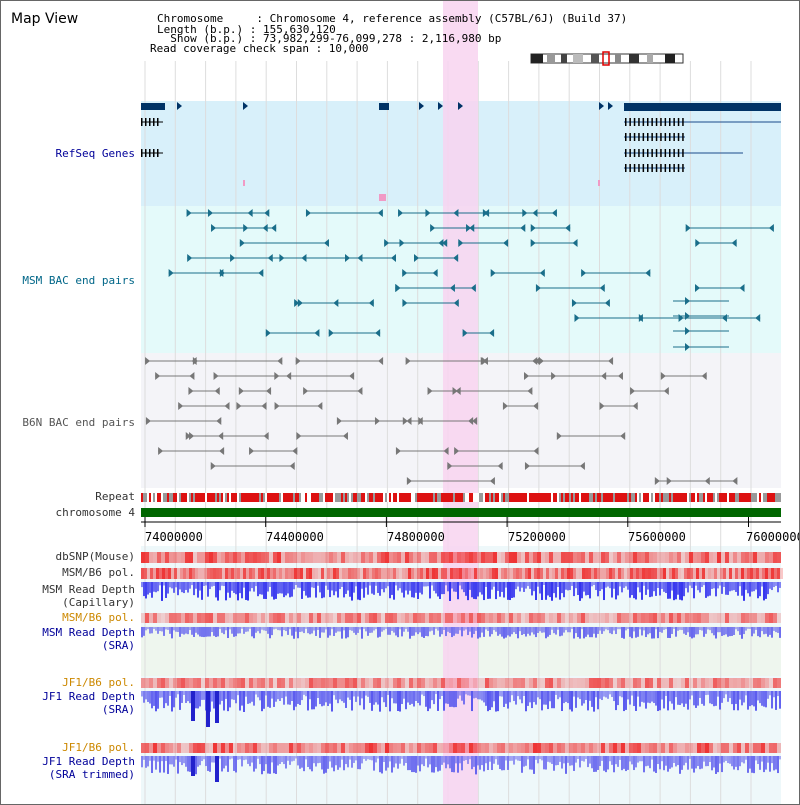 The image size is (800, 805). What do you see at coordinates (78, 422) in the screenshot?
I see `track-label-b6n-bac: B6N BAC end pairs` at bounding box center [78, 422].